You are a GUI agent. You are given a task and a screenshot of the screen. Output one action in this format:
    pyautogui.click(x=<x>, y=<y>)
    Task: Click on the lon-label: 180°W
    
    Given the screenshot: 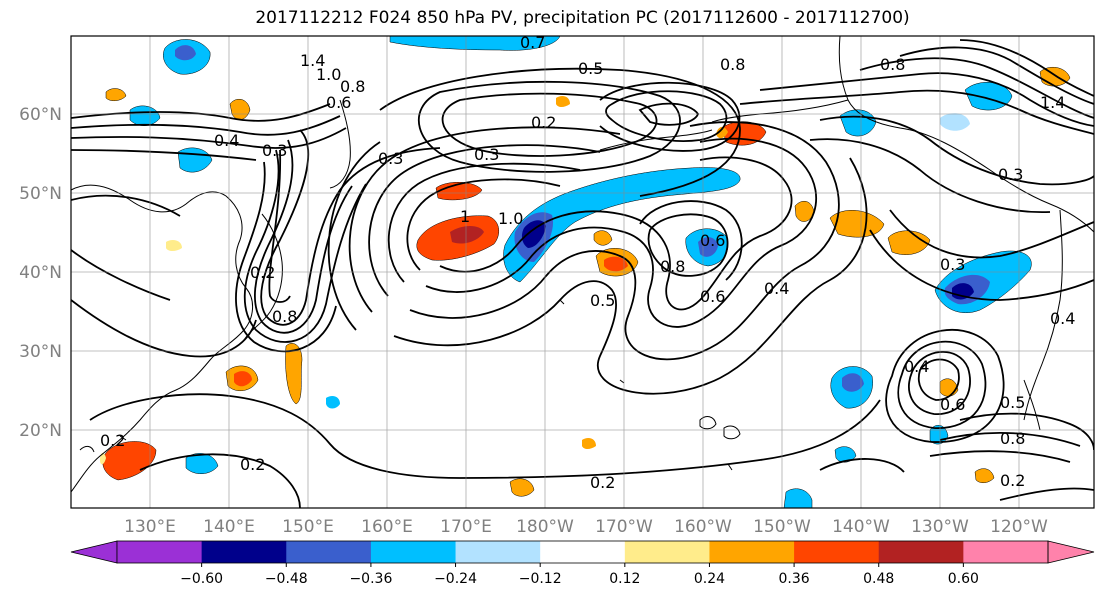 What is the action you would take?
    pyautogui.click(x=545, y=527)
    